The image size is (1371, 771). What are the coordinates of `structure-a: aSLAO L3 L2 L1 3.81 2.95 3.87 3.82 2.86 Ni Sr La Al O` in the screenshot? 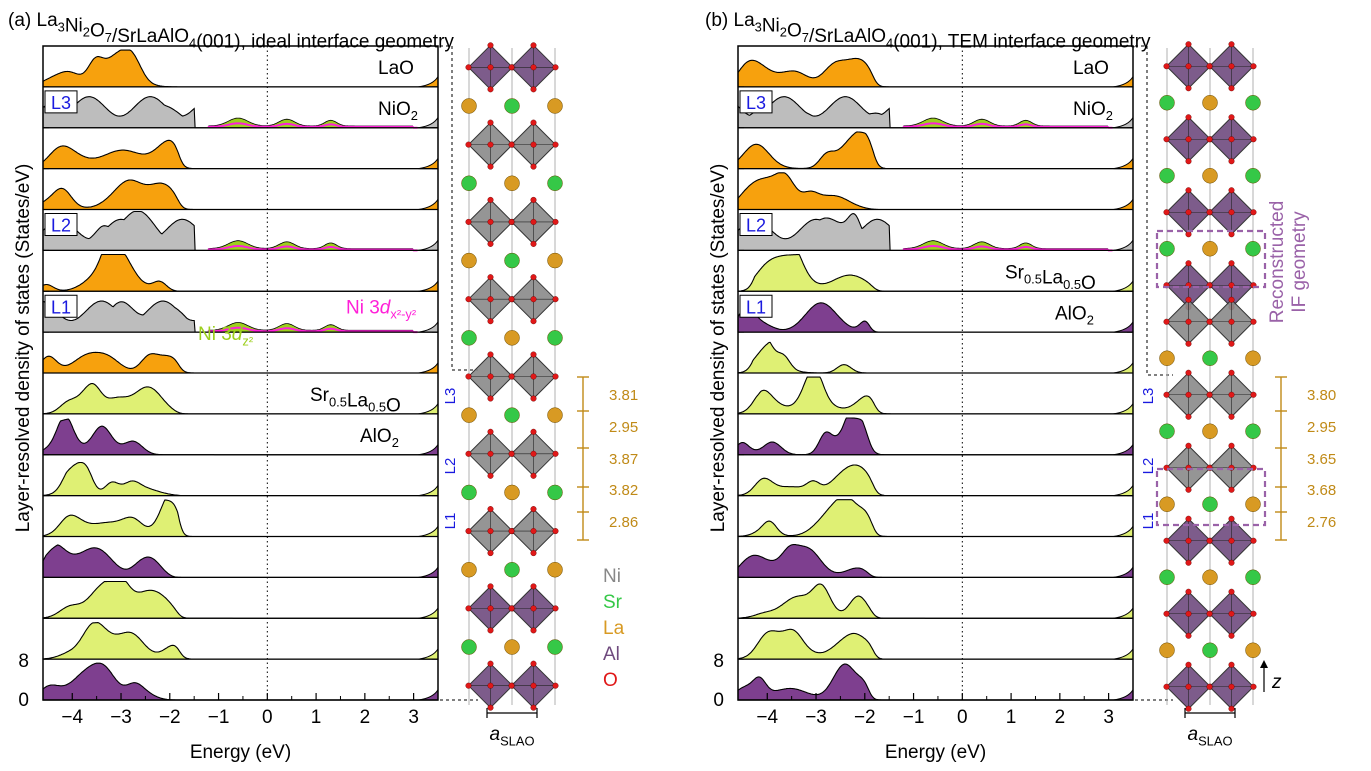 It's located at (539, 395).